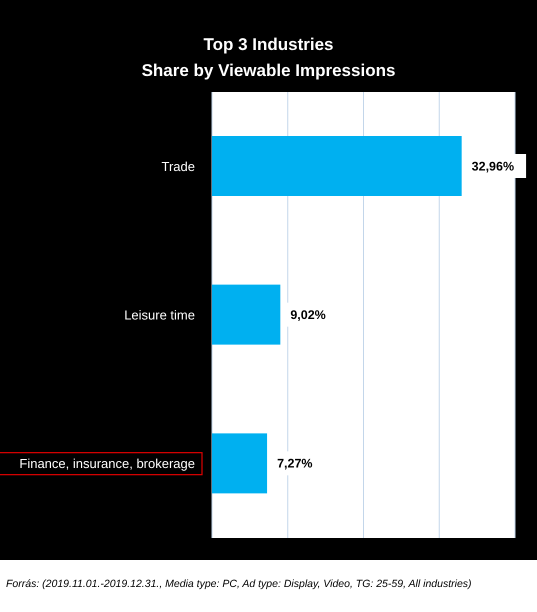 The height and width of the screenshot is (612, 537). Describe the element at coordinates (493, 166) in the screenshot. I see `data-label: 32,96%` at that location.